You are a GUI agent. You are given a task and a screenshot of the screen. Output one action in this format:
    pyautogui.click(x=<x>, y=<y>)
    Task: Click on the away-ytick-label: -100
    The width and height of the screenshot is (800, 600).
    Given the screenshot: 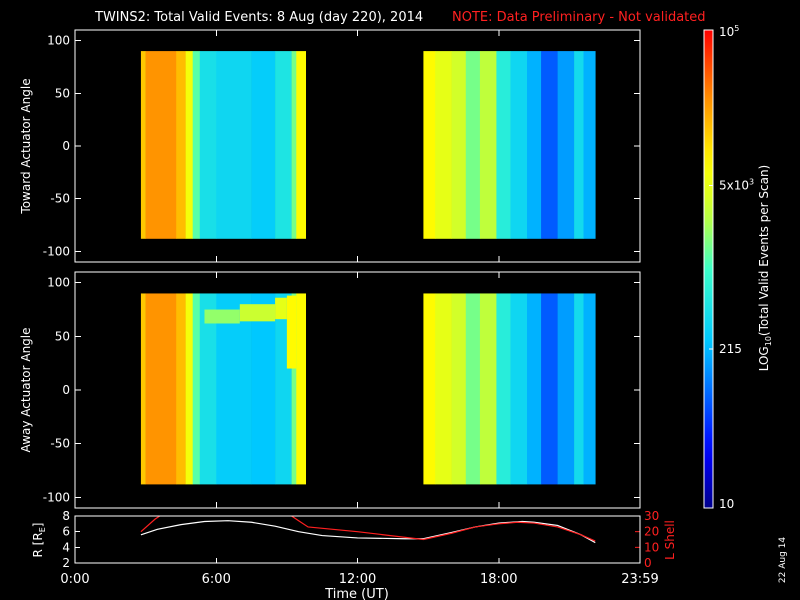 What is the action you would take?
    pyautogui.click(x=56, y=497)
    